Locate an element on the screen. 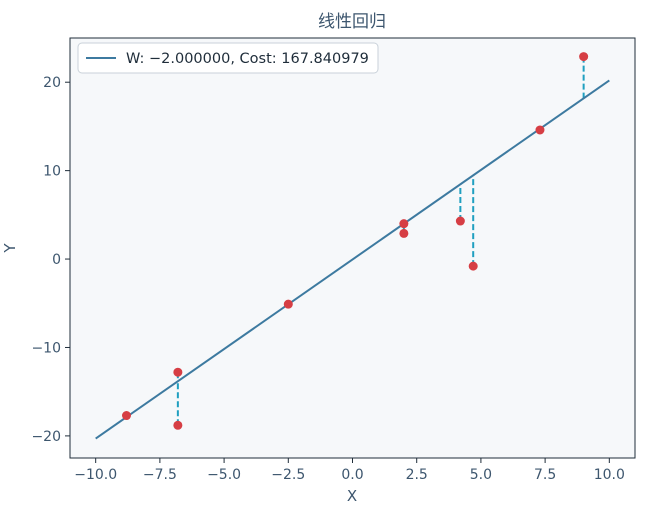  x-tick-label: 7.5 is located at coordinates (545, 475).